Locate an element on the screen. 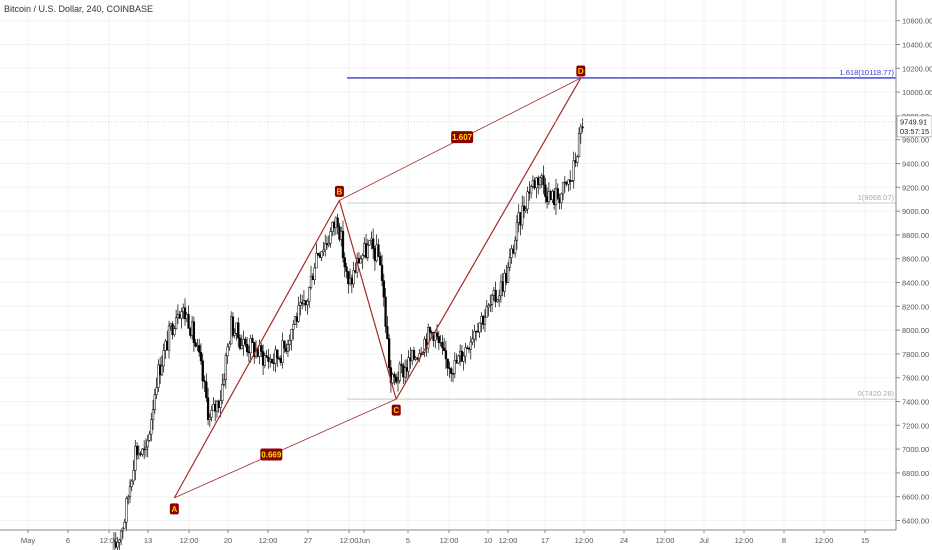 This screenshot has height=550, width=932. time-tick-label: 27 is located at coordinates (308, 540).